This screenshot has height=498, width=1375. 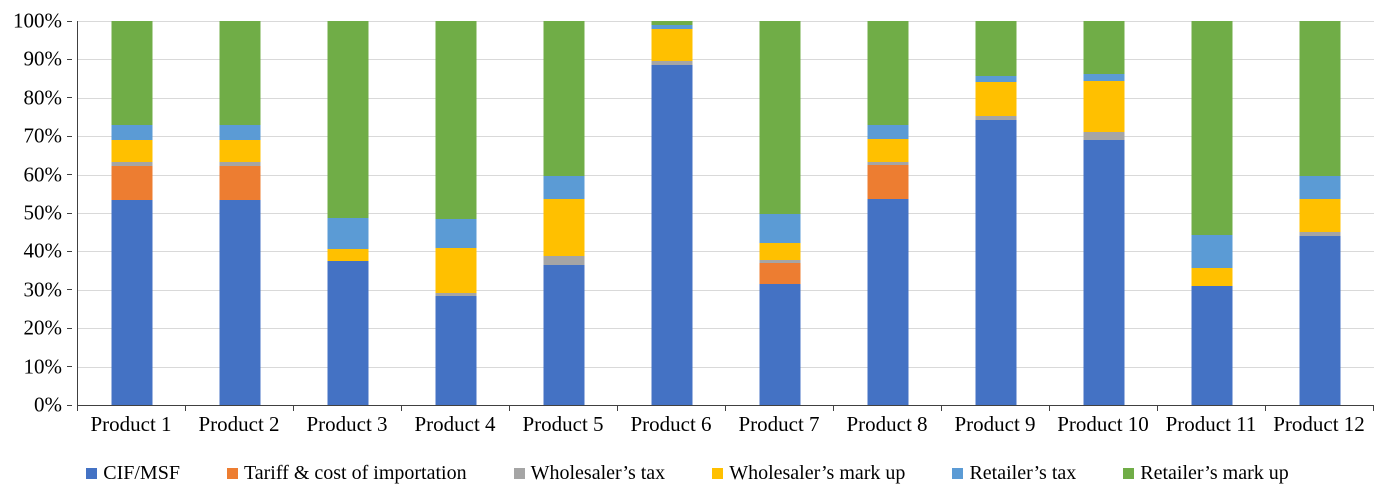 What do you see at coordinates (133, 473) in the screenshot?
I see `legend-item: CIF/MSF` at bounding box center [133, 473].